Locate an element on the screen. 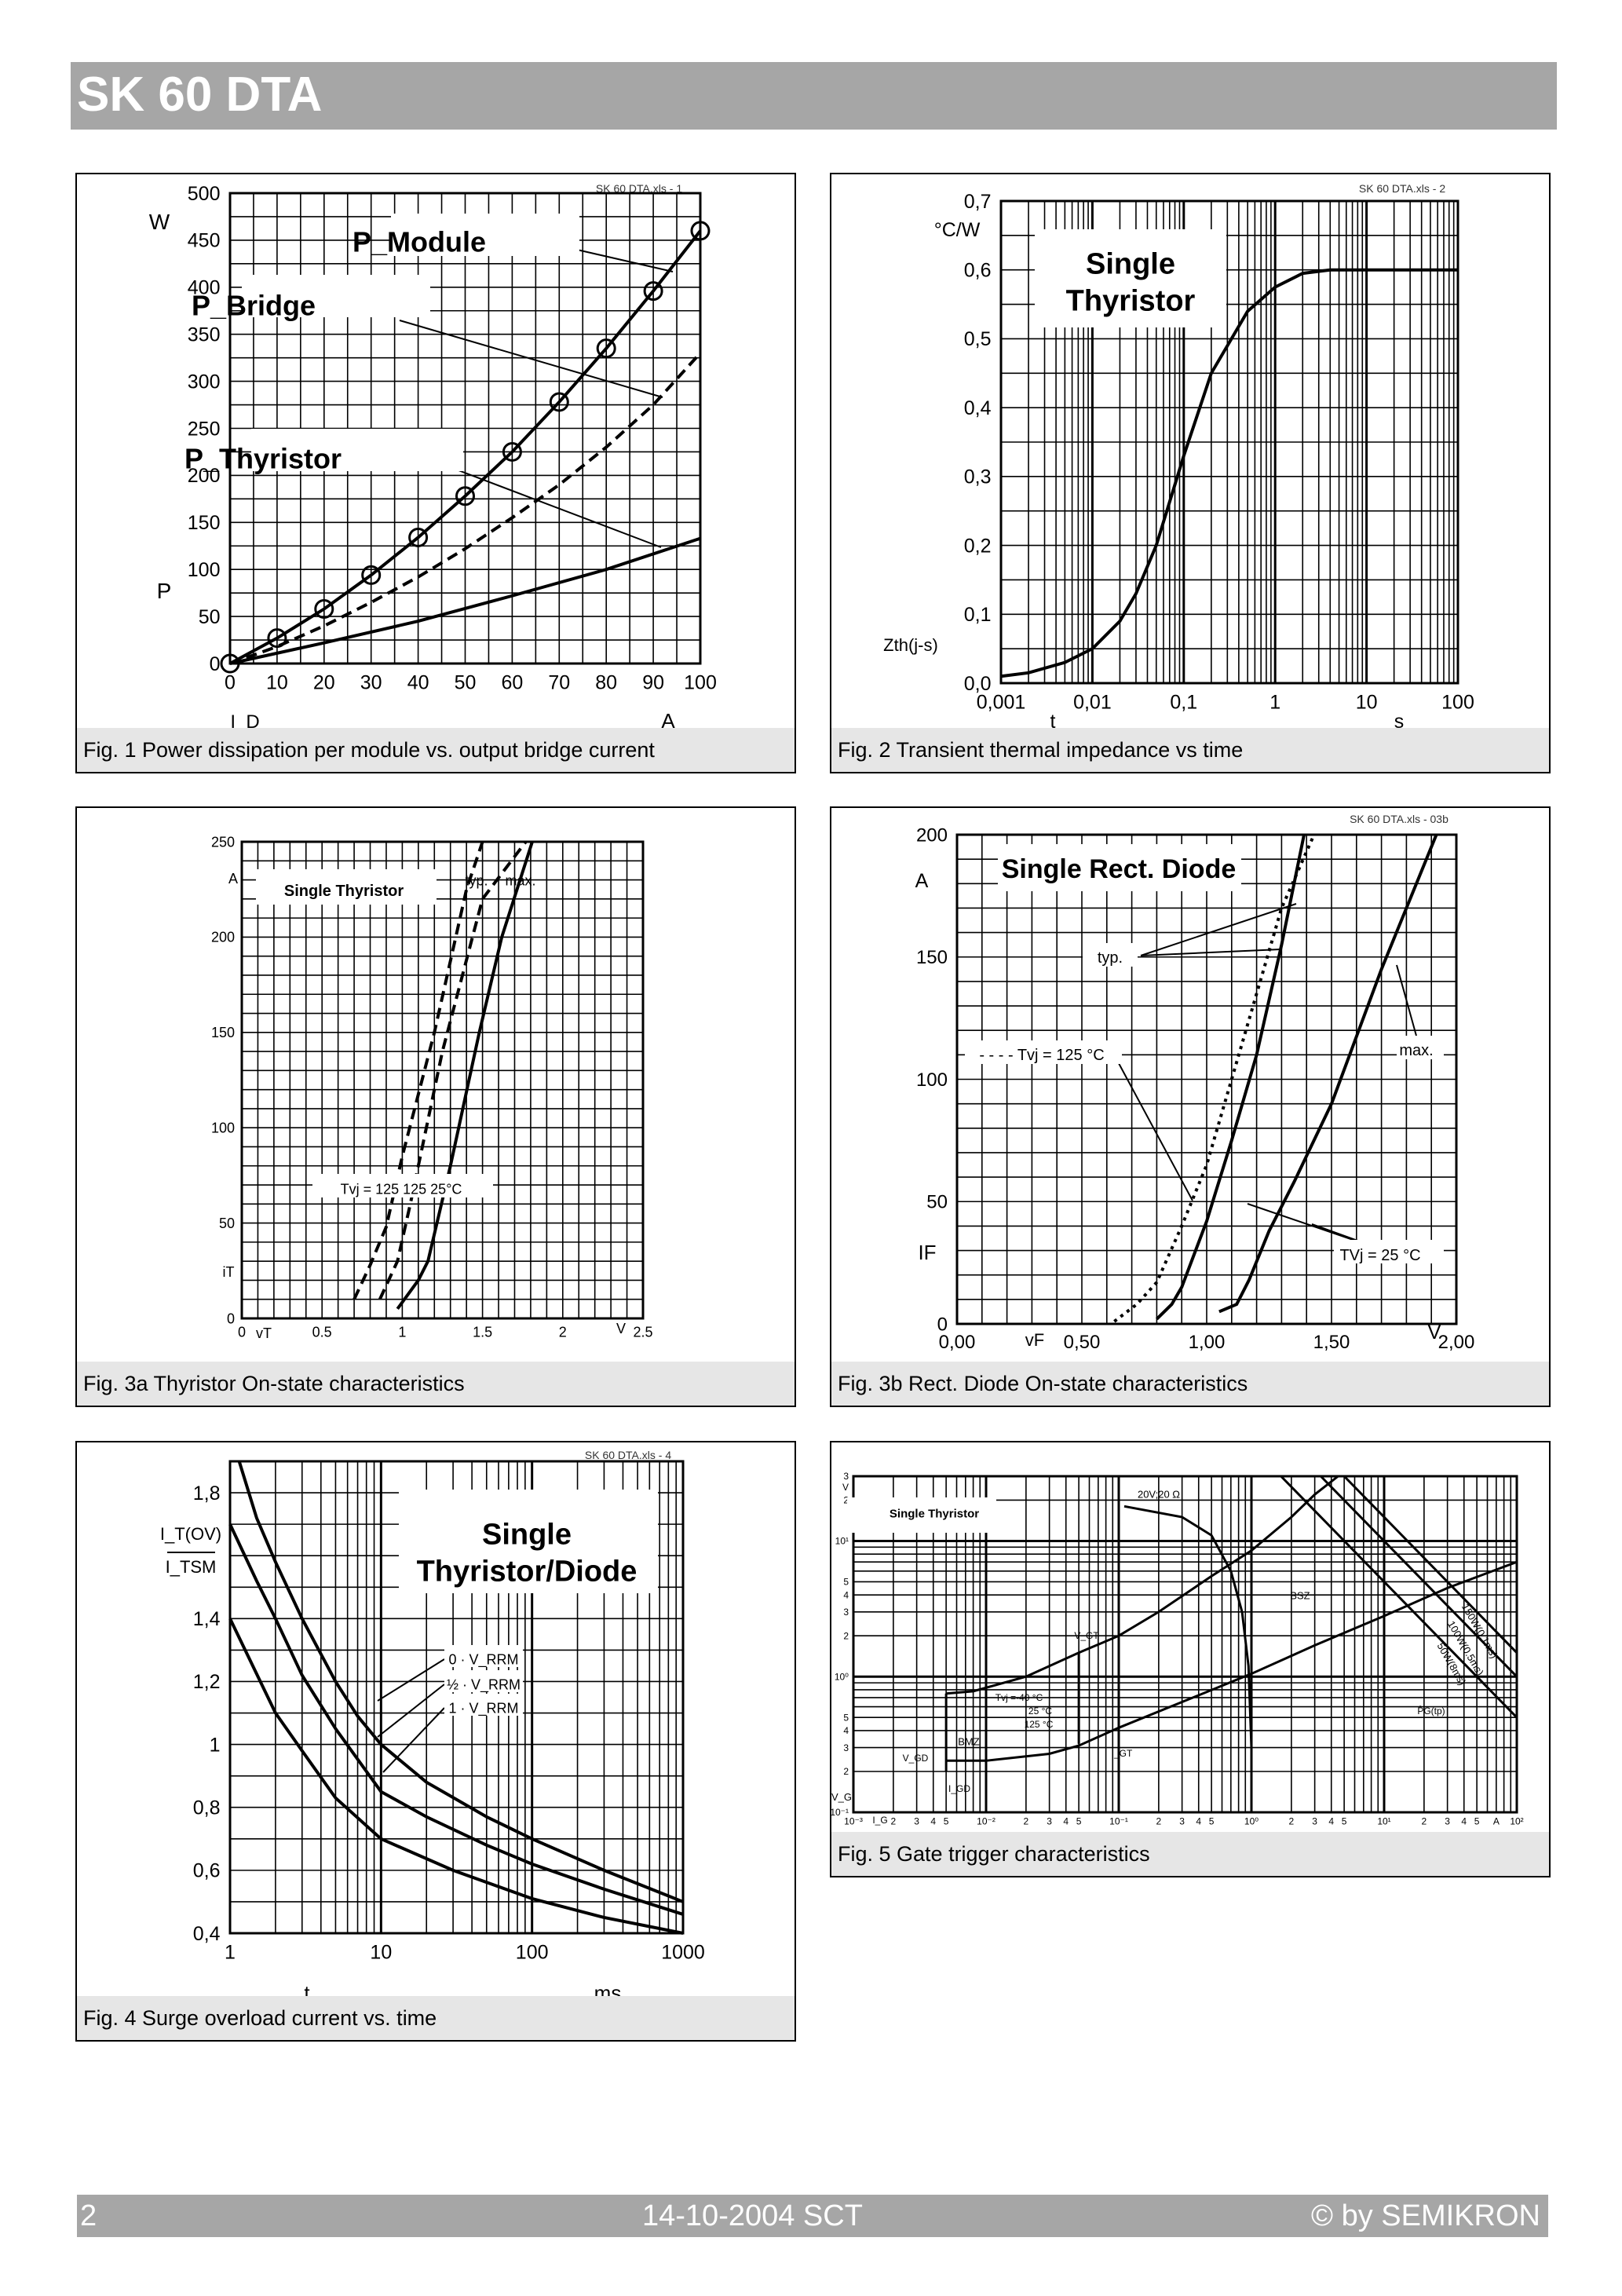 The image size is (1622, 2296). x-tick-label: 10¹ is located at coordinates (1383, 1822).